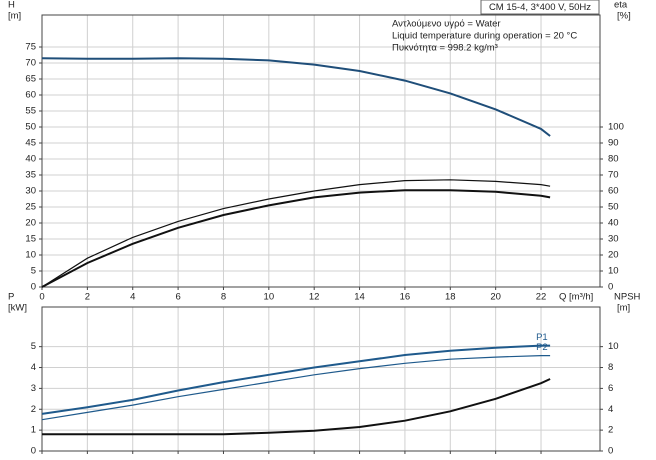  Describe the element at coordinates (269, 297) in the screenshot. I see `x-tick-label: 10` at that location.